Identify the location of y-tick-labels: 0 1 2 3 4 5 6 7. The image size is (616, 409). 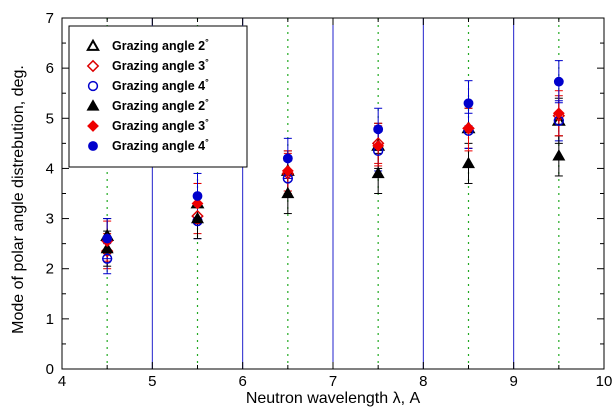
(50, 194).